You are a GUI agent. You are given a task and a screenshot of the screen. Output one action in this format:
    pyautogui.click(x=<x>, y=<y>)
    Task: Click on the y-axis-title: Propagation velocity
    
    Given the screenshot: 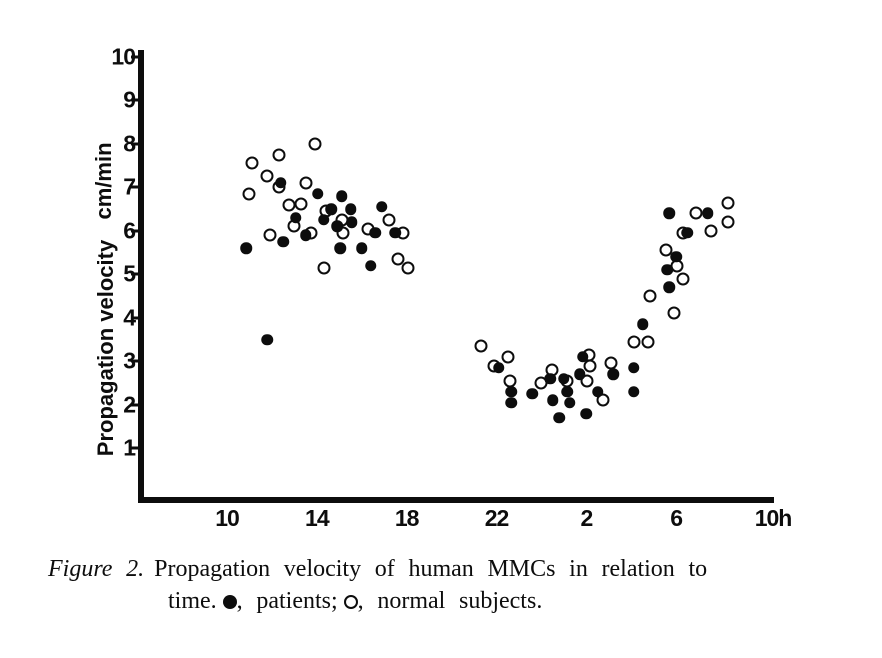 What is the action you would take?
    pyautogui.click(x=105, y=348)
    